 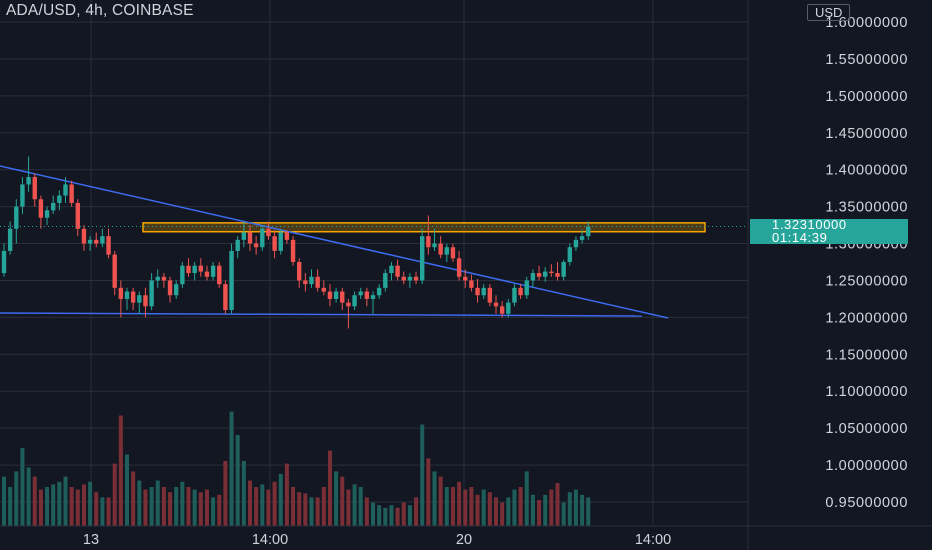 What do you see at coordinates (866, 392) in the screenshot?
I see `price-tick-label: 1.10000000` at bounding box center [866, 392].